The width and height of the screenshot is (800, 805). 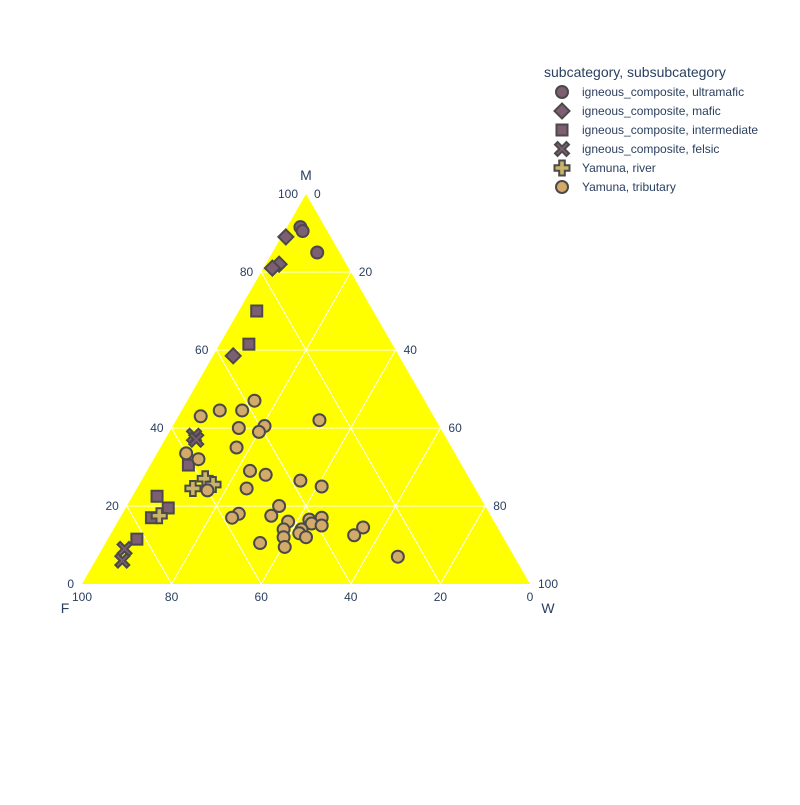 I want to click on tick-label-f: 60, so click(x=262, y=597).